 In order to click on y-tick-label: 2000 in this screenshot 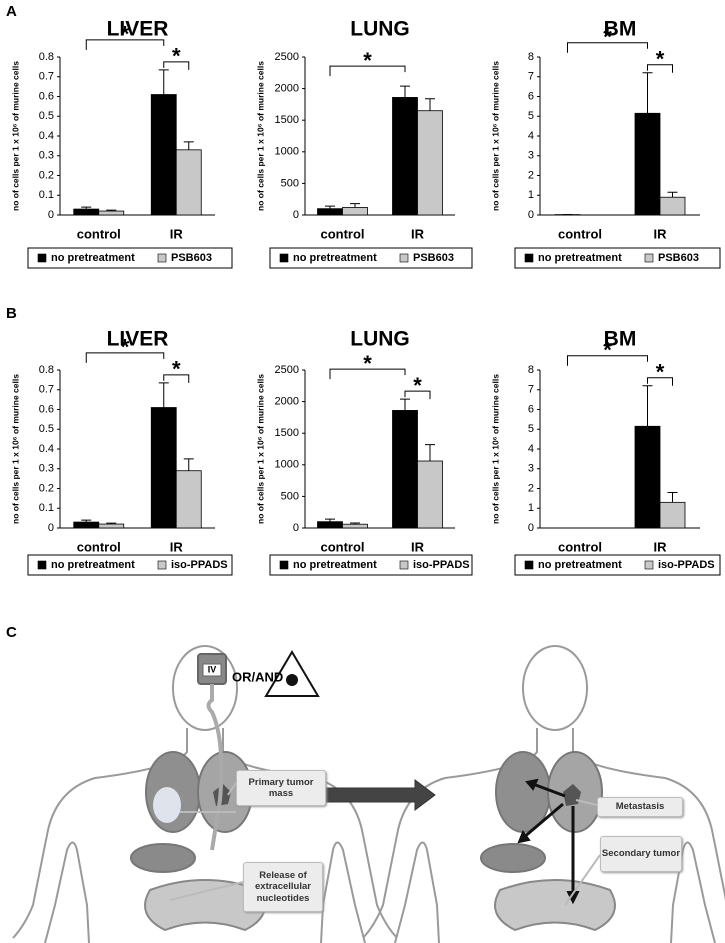, I will do `click(287, 89)`.